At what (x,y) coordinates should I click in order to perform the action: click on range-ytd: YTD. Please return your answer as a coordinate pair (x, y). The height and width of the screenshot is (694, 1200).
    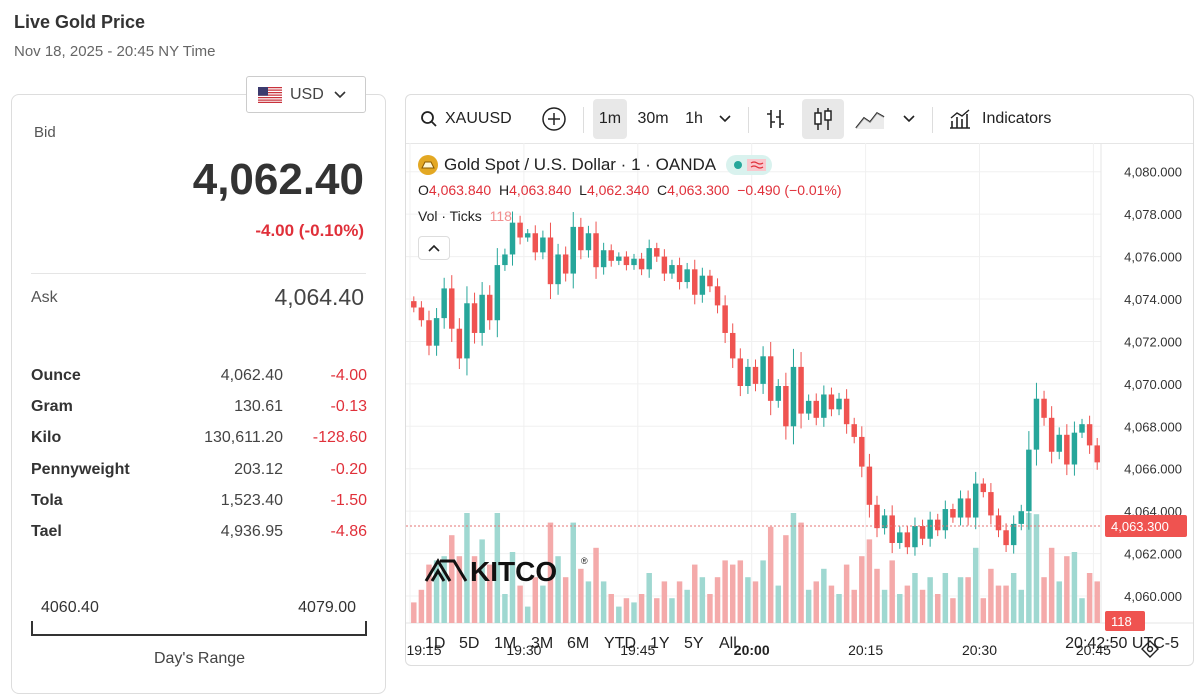
    Looking at the image, I should click on (620, 643).